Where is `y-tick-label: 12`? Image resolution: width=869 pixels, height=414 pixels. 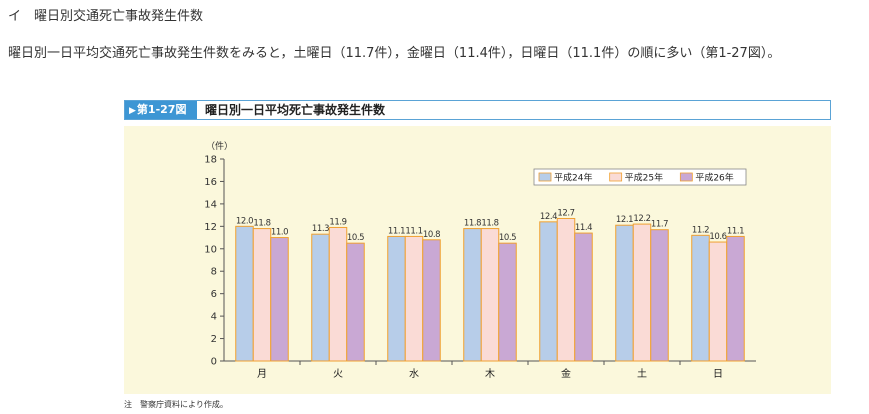 y-tick-label: 12 is located at coordinates (210, 227).